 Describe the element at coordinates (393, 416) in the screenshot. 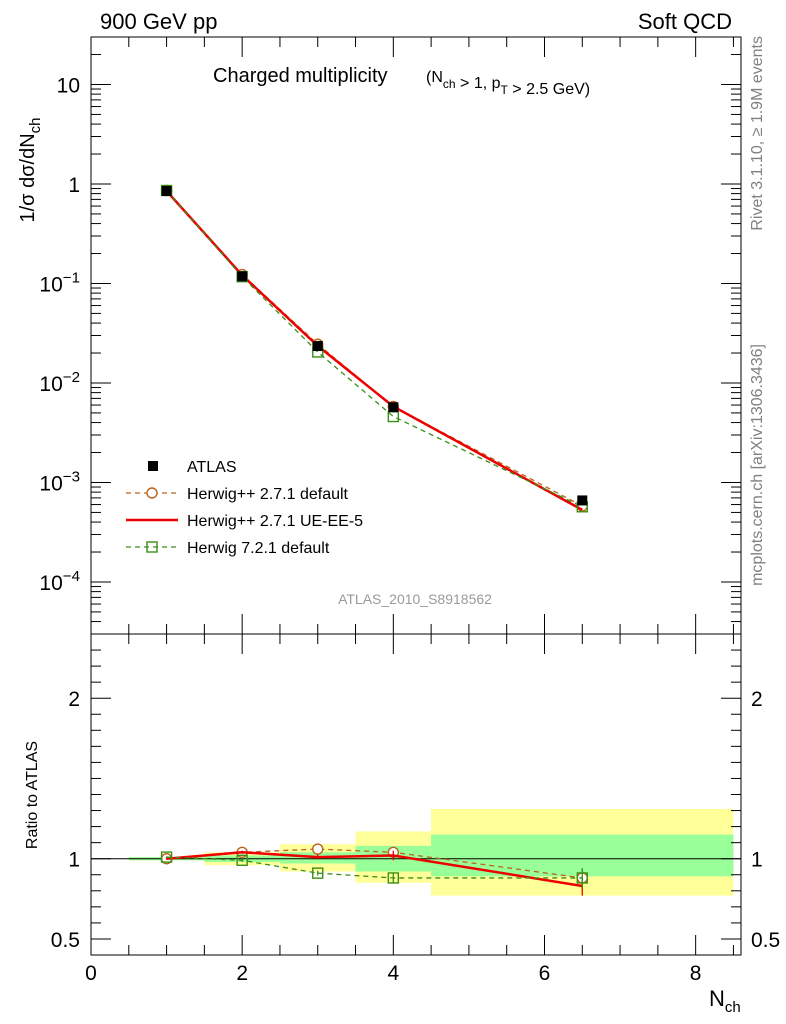

I see `series-marker` at that location.